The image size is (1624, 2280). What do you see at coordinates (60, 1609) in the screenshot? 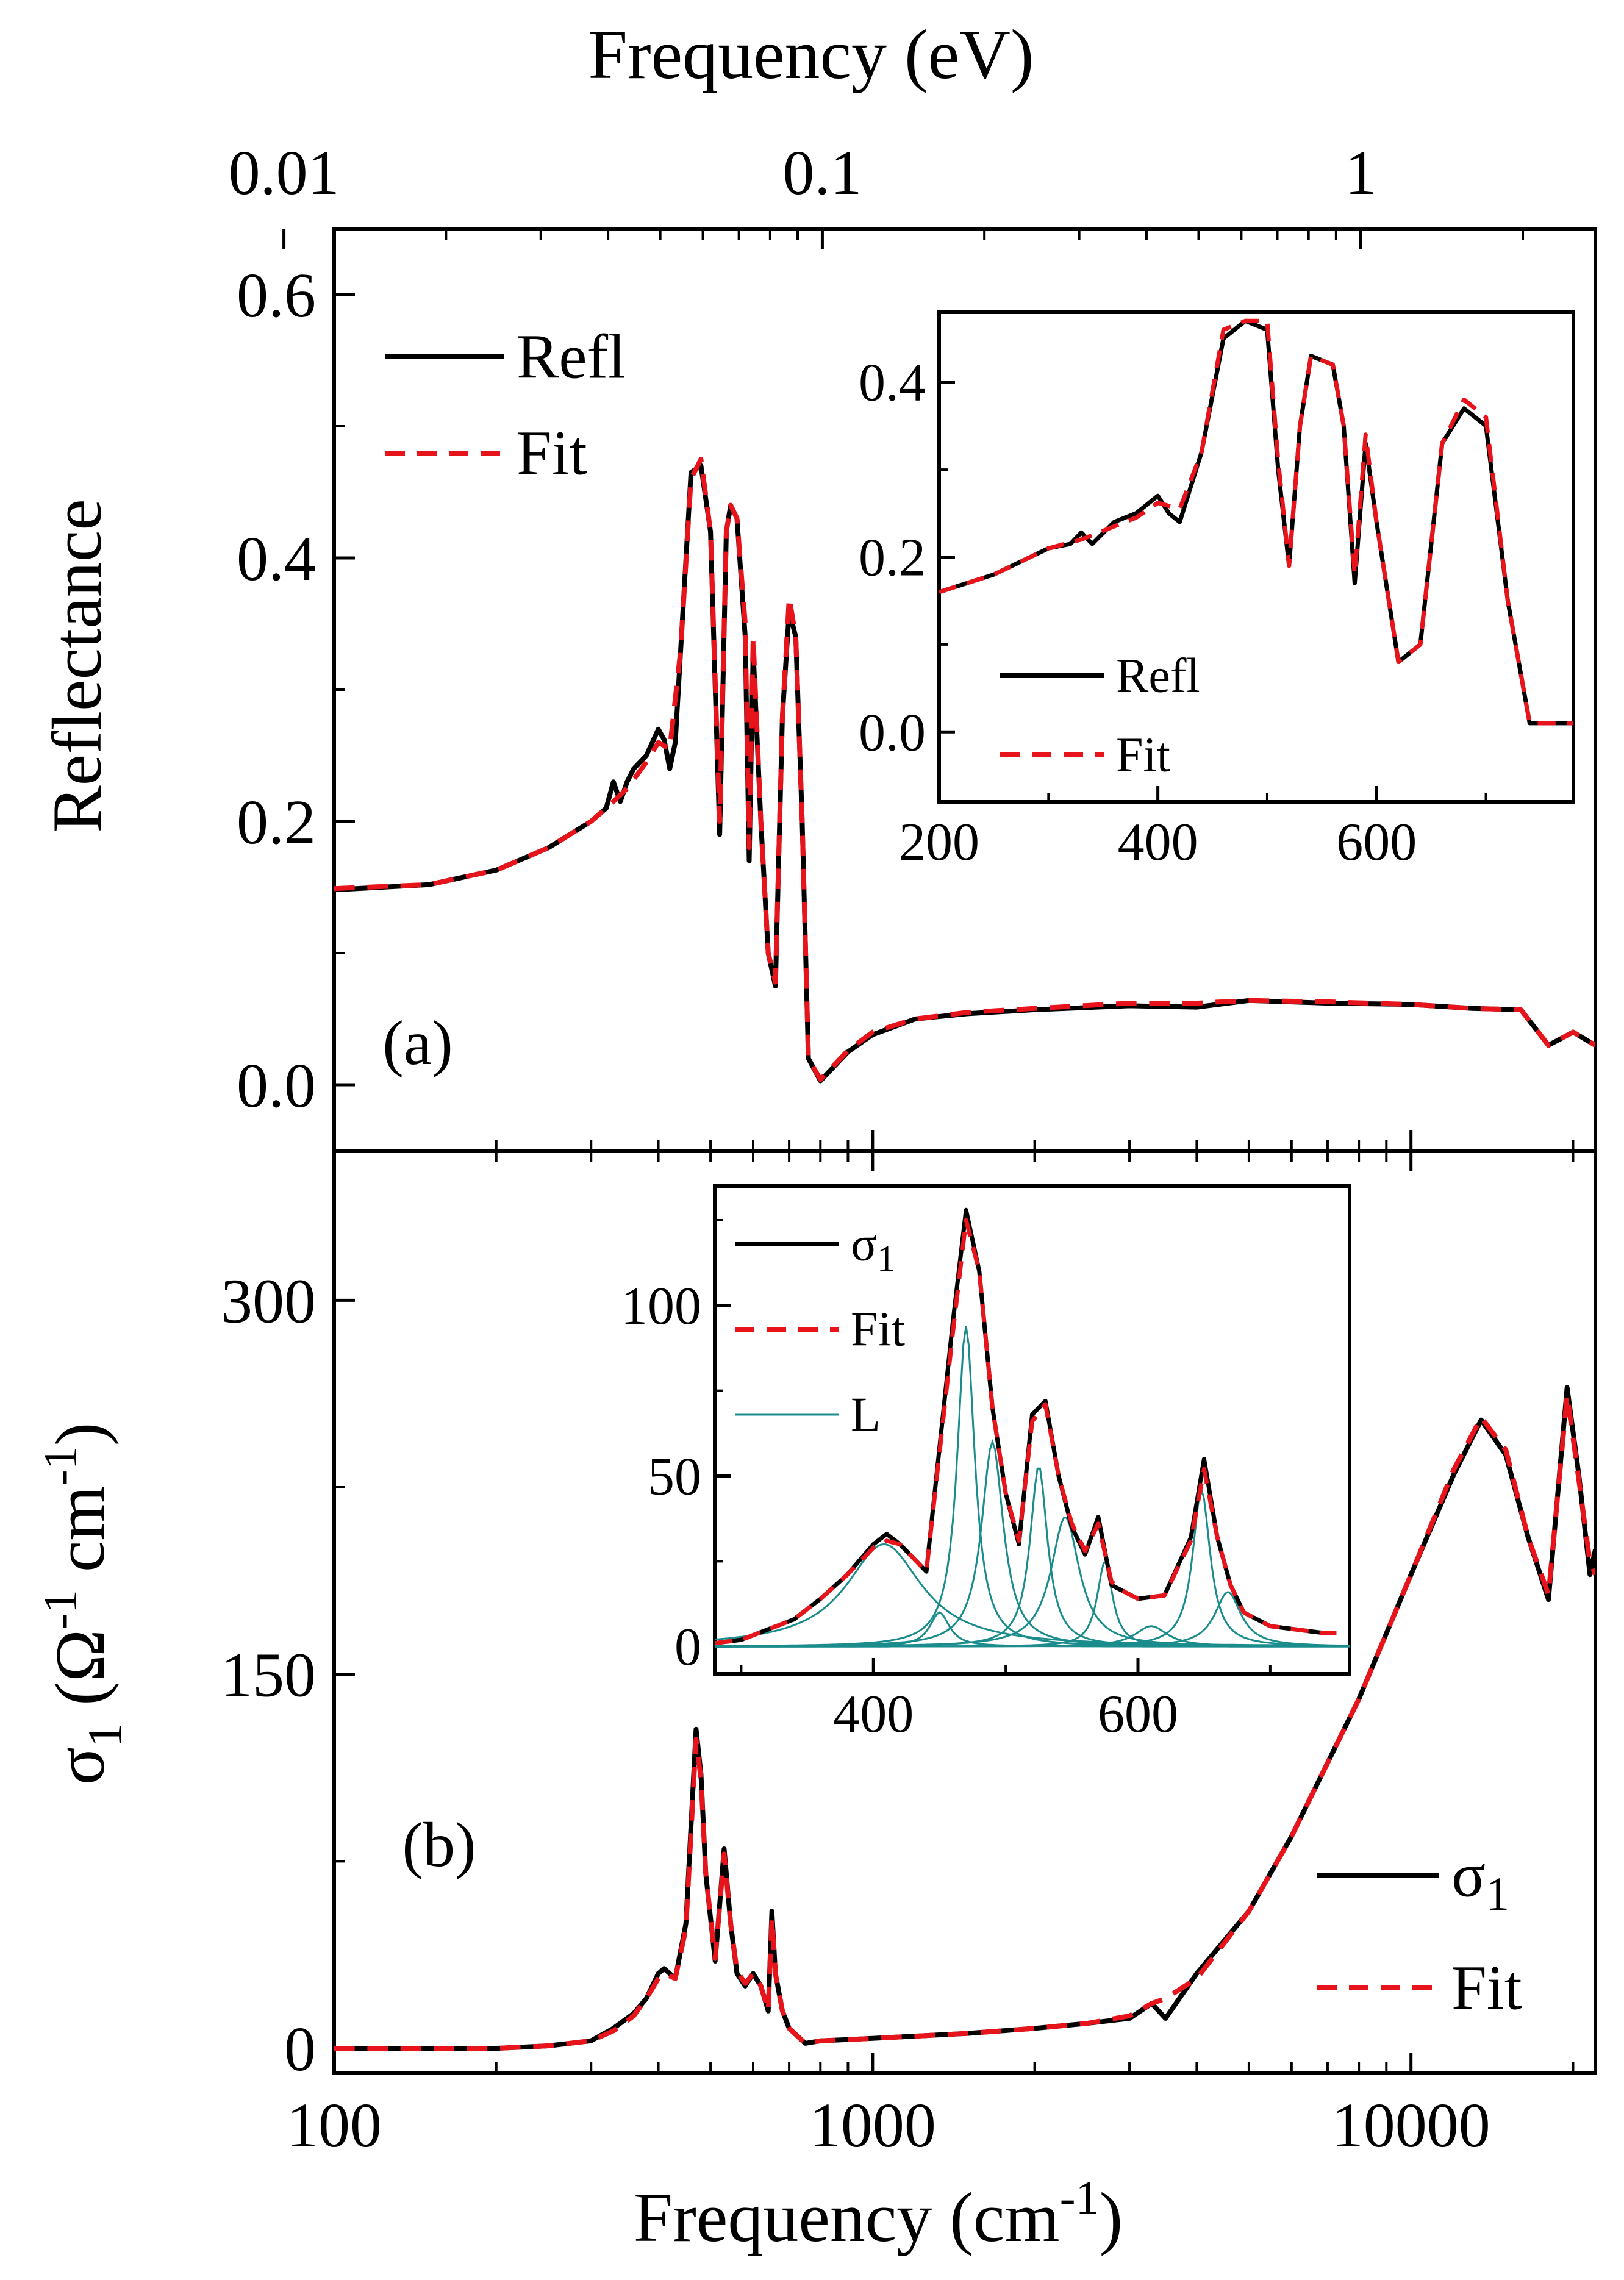
I see `sigma-unit-sup1: -1` at bounding box center [60, 1609].